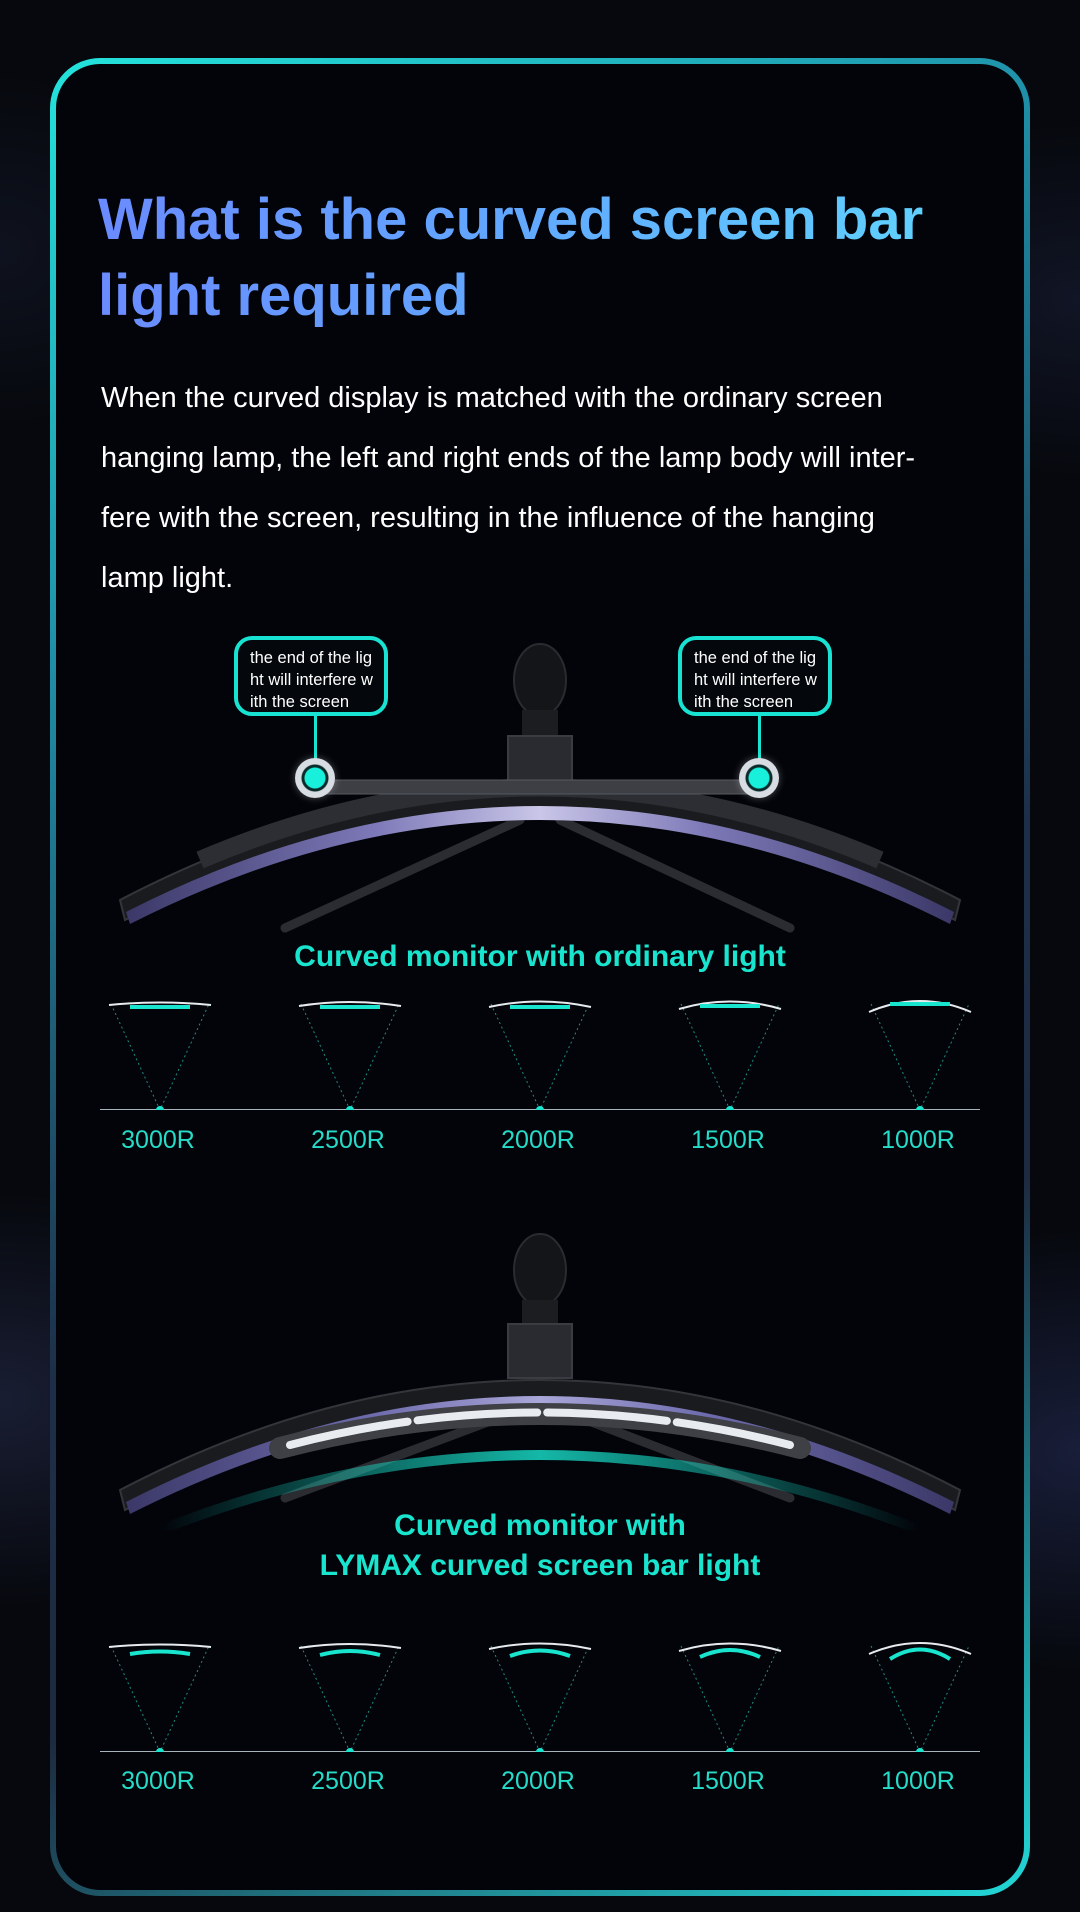  What do you see at coordinates (540, 1565) in the screenshot?
I see `lymax-light-caption-line2: LYMAX curved screen bar light` at bounding box center [540, 1565].